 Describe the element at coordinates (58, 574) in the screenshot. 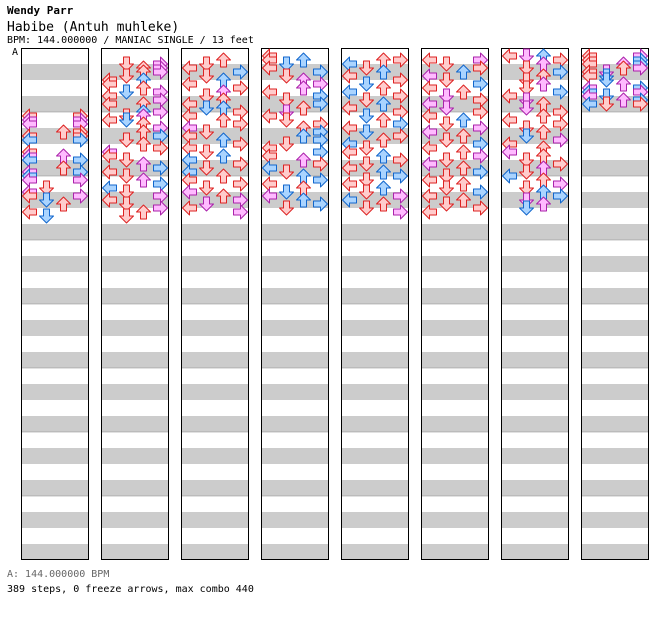

I see `bpm-readout: A: 144.000000 BPM` at that location.